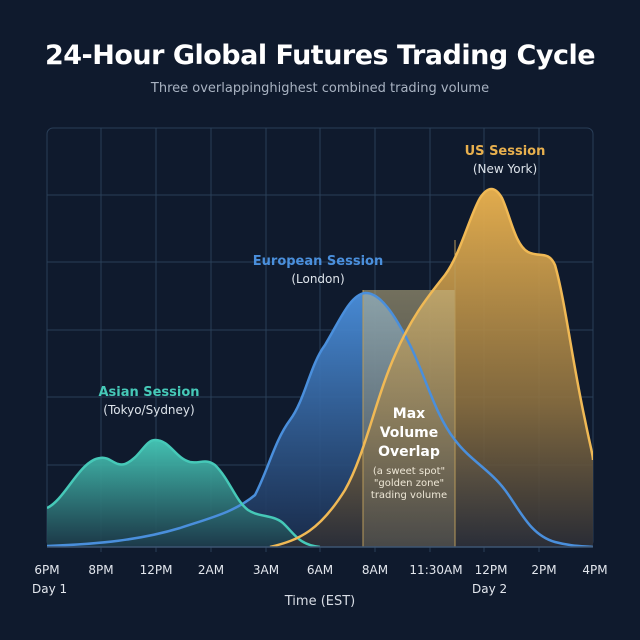  I want to click on overlap-note2: "golden zone", so click(409, 483).